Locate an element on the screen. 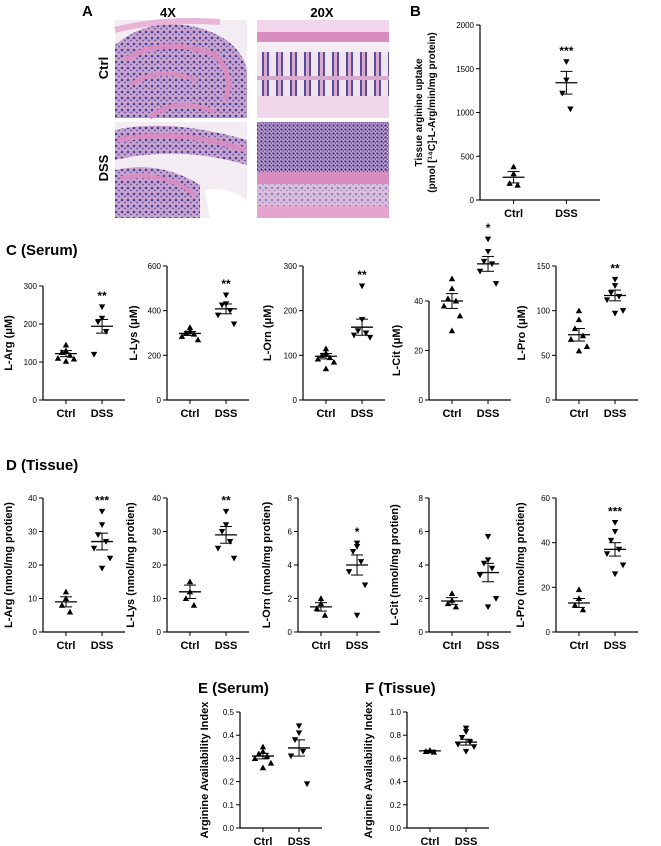 The width and height of the screenshot is (661, 846). panel-d-letter: D (Tissue) is located at coordinates (42, 465).